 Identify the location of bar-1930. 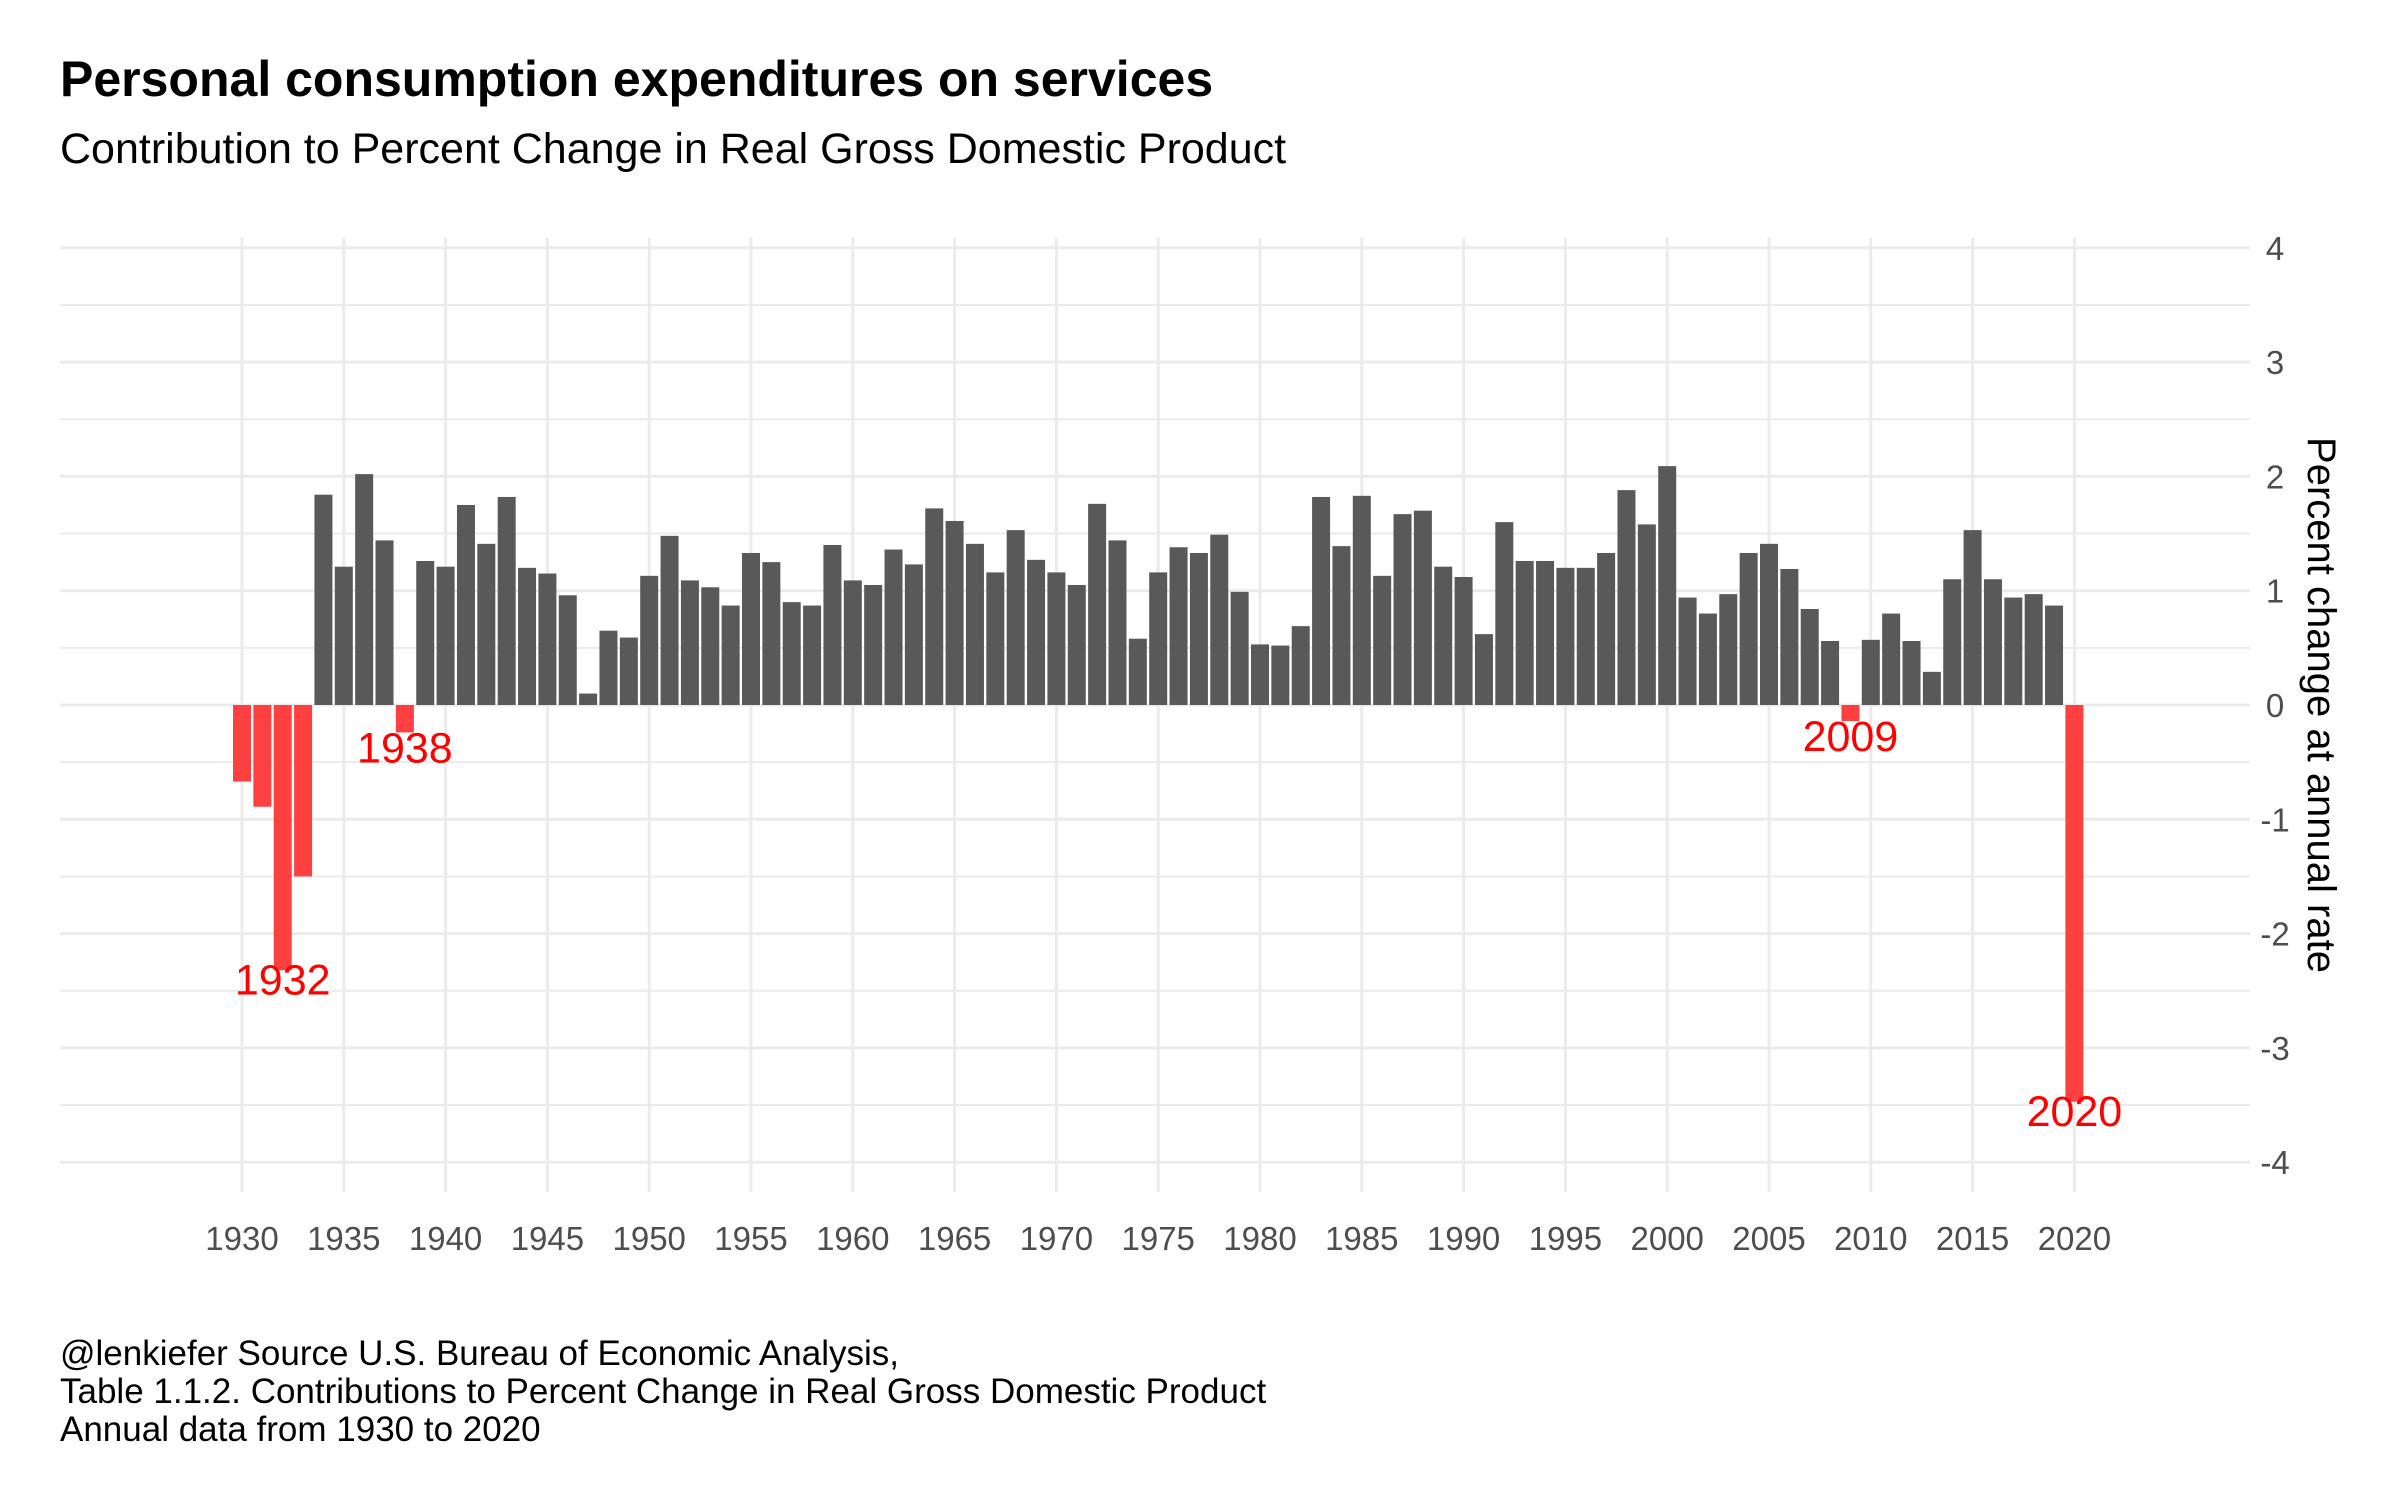
(242, 743).